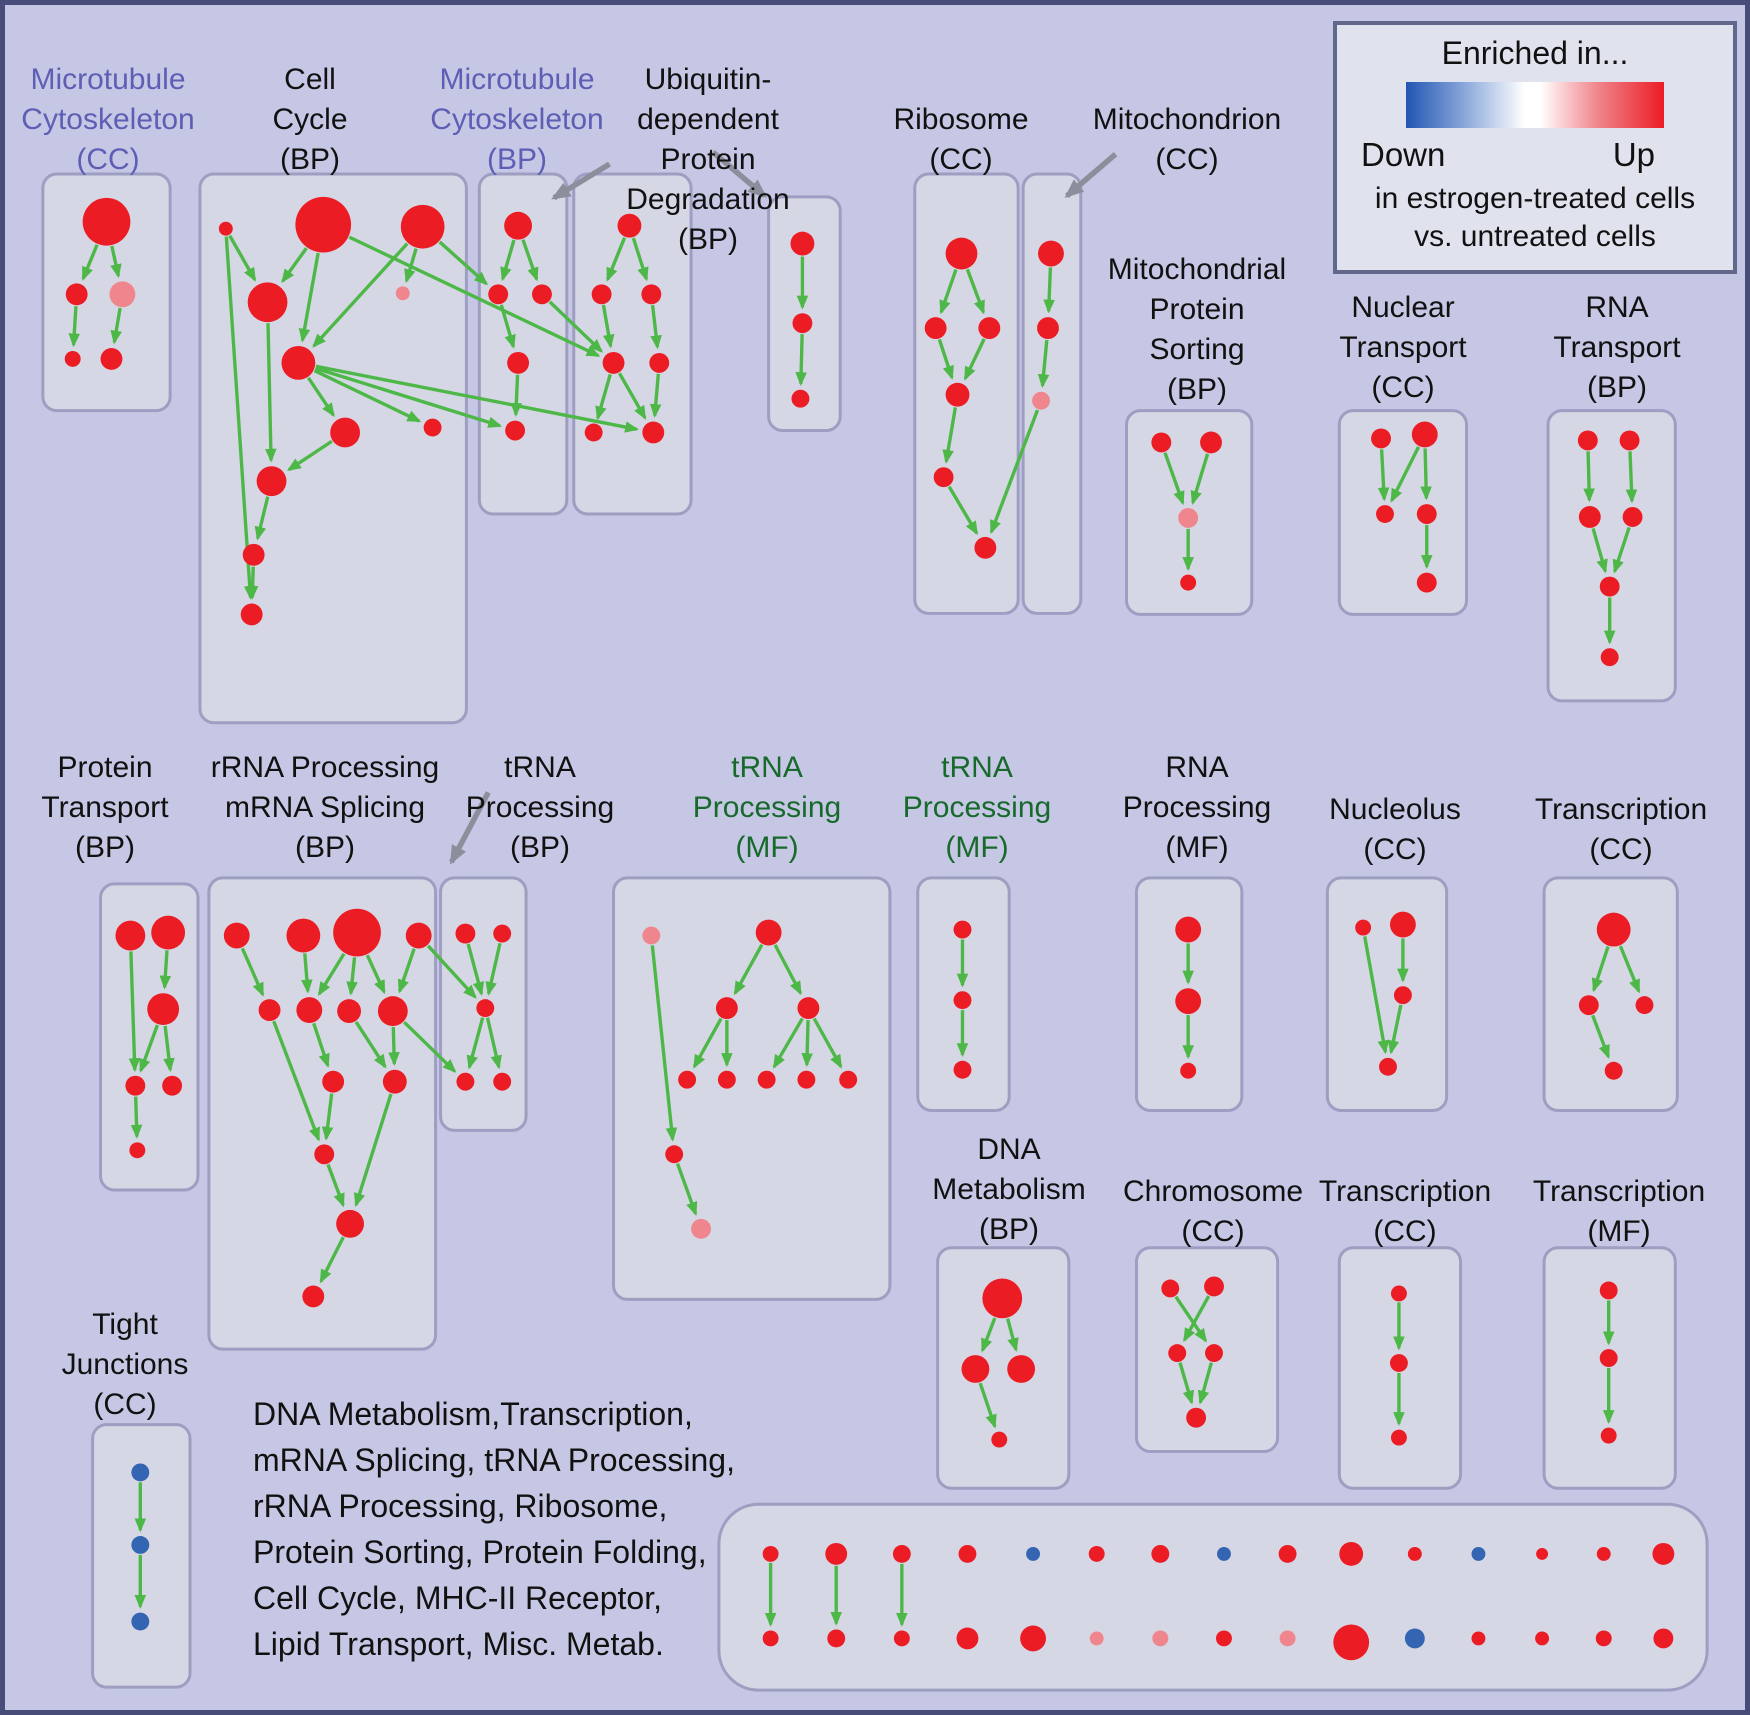 This screenshot has width=1750, height=1715. I want to click on group-box-rna-transport, so click(1611, 556).